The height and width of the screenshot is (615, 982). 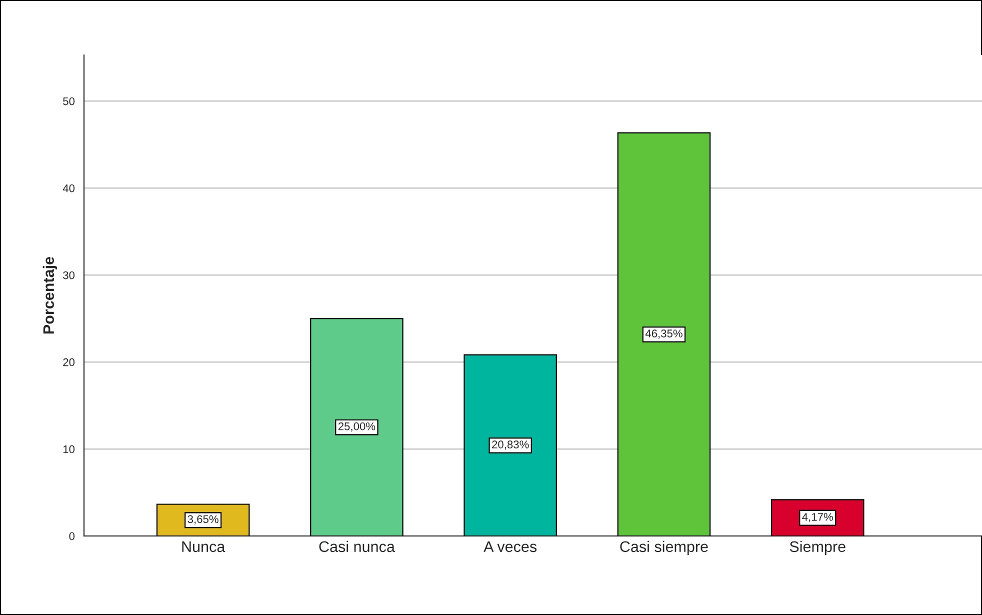 I want to click on data-label: 4,17%, so click(x=817, y=517).